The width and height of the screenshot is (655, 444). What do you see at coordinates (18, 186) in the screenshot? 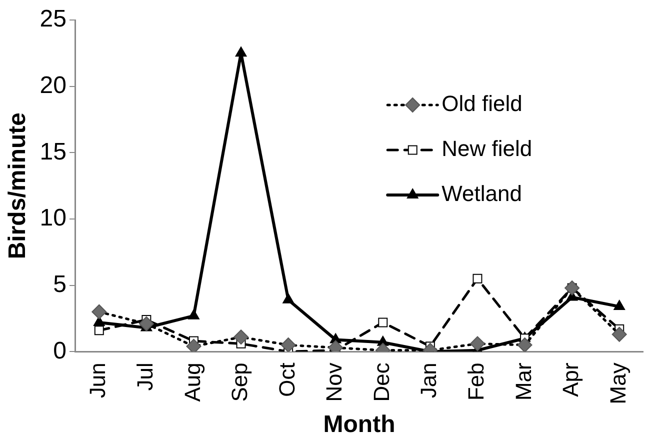
I see `y-axis-title: Birds/minute` at bounding box center [18, 186].